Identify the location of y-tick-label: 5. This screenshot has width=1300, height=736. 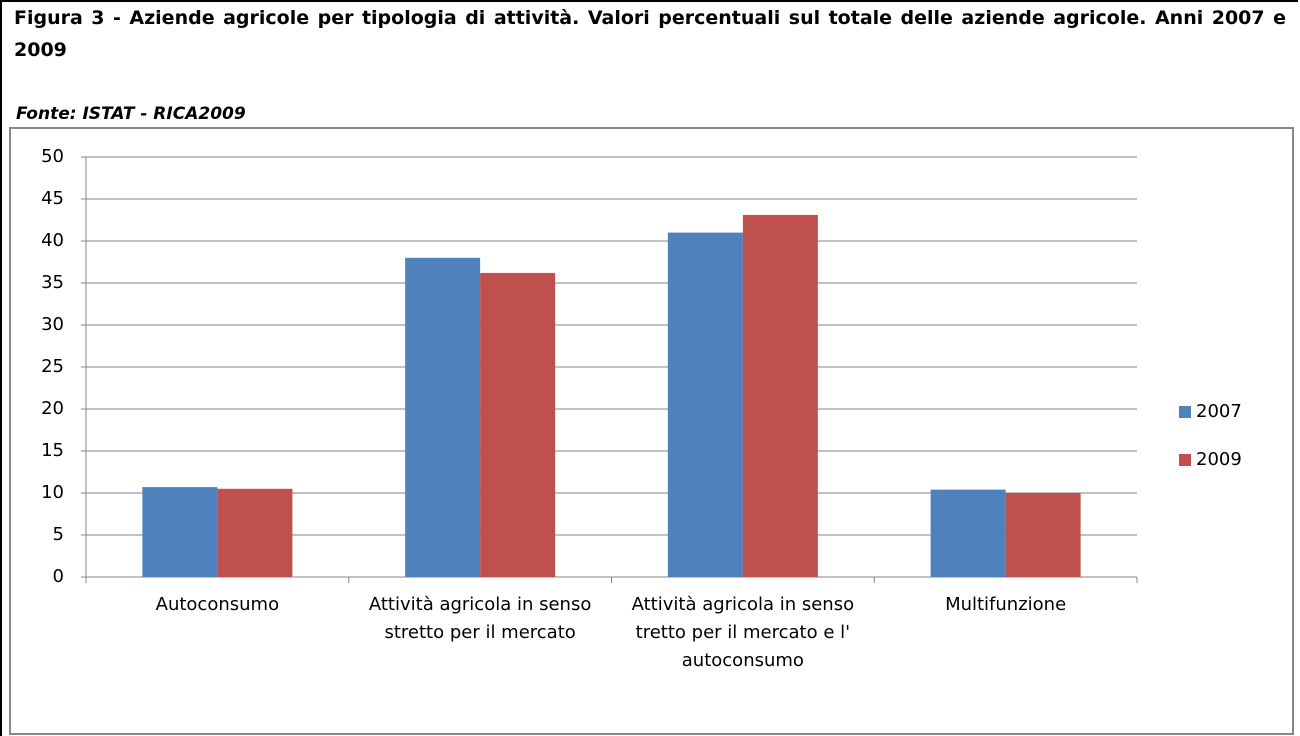
(58, 534).